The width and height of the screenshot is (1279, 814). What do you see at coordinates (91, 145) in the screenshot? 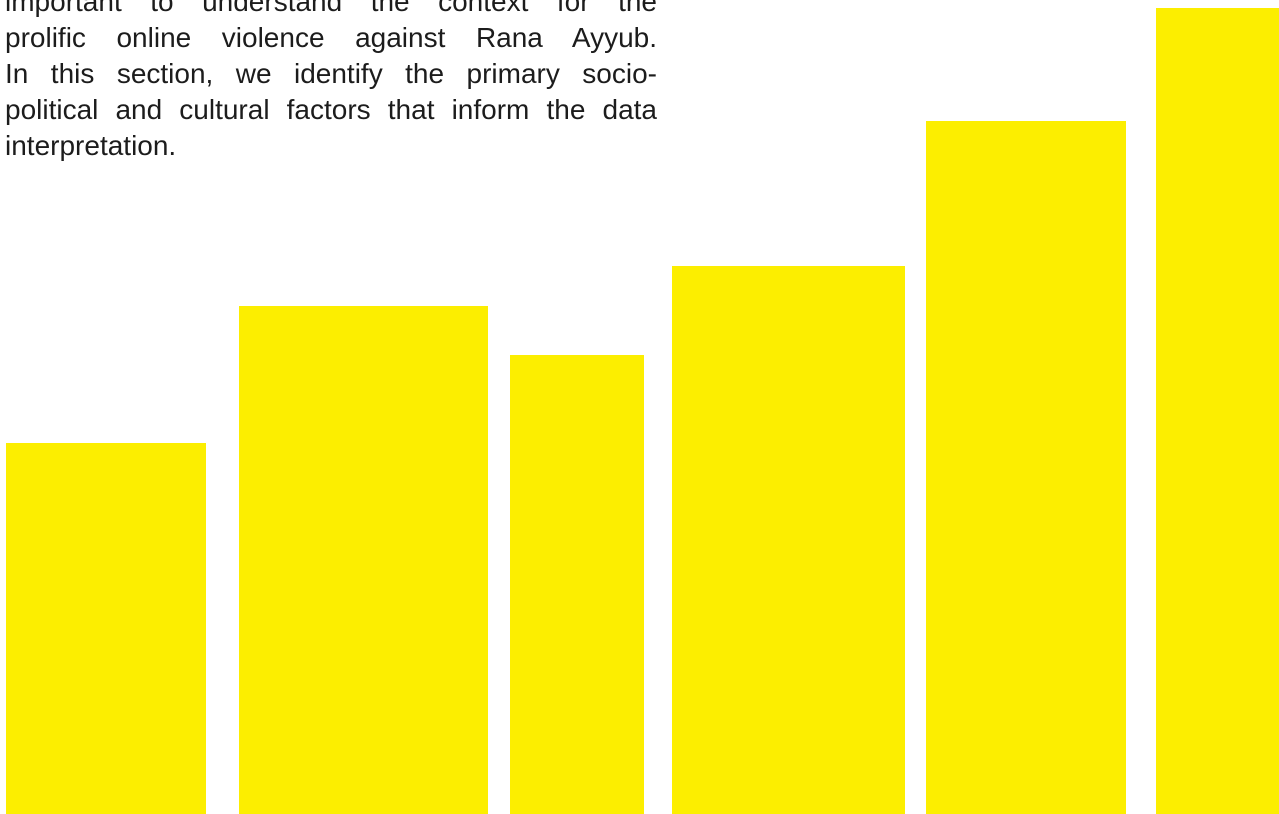
I see `paragraph-line-5: interpretation.` at bounding box center [91, 145].